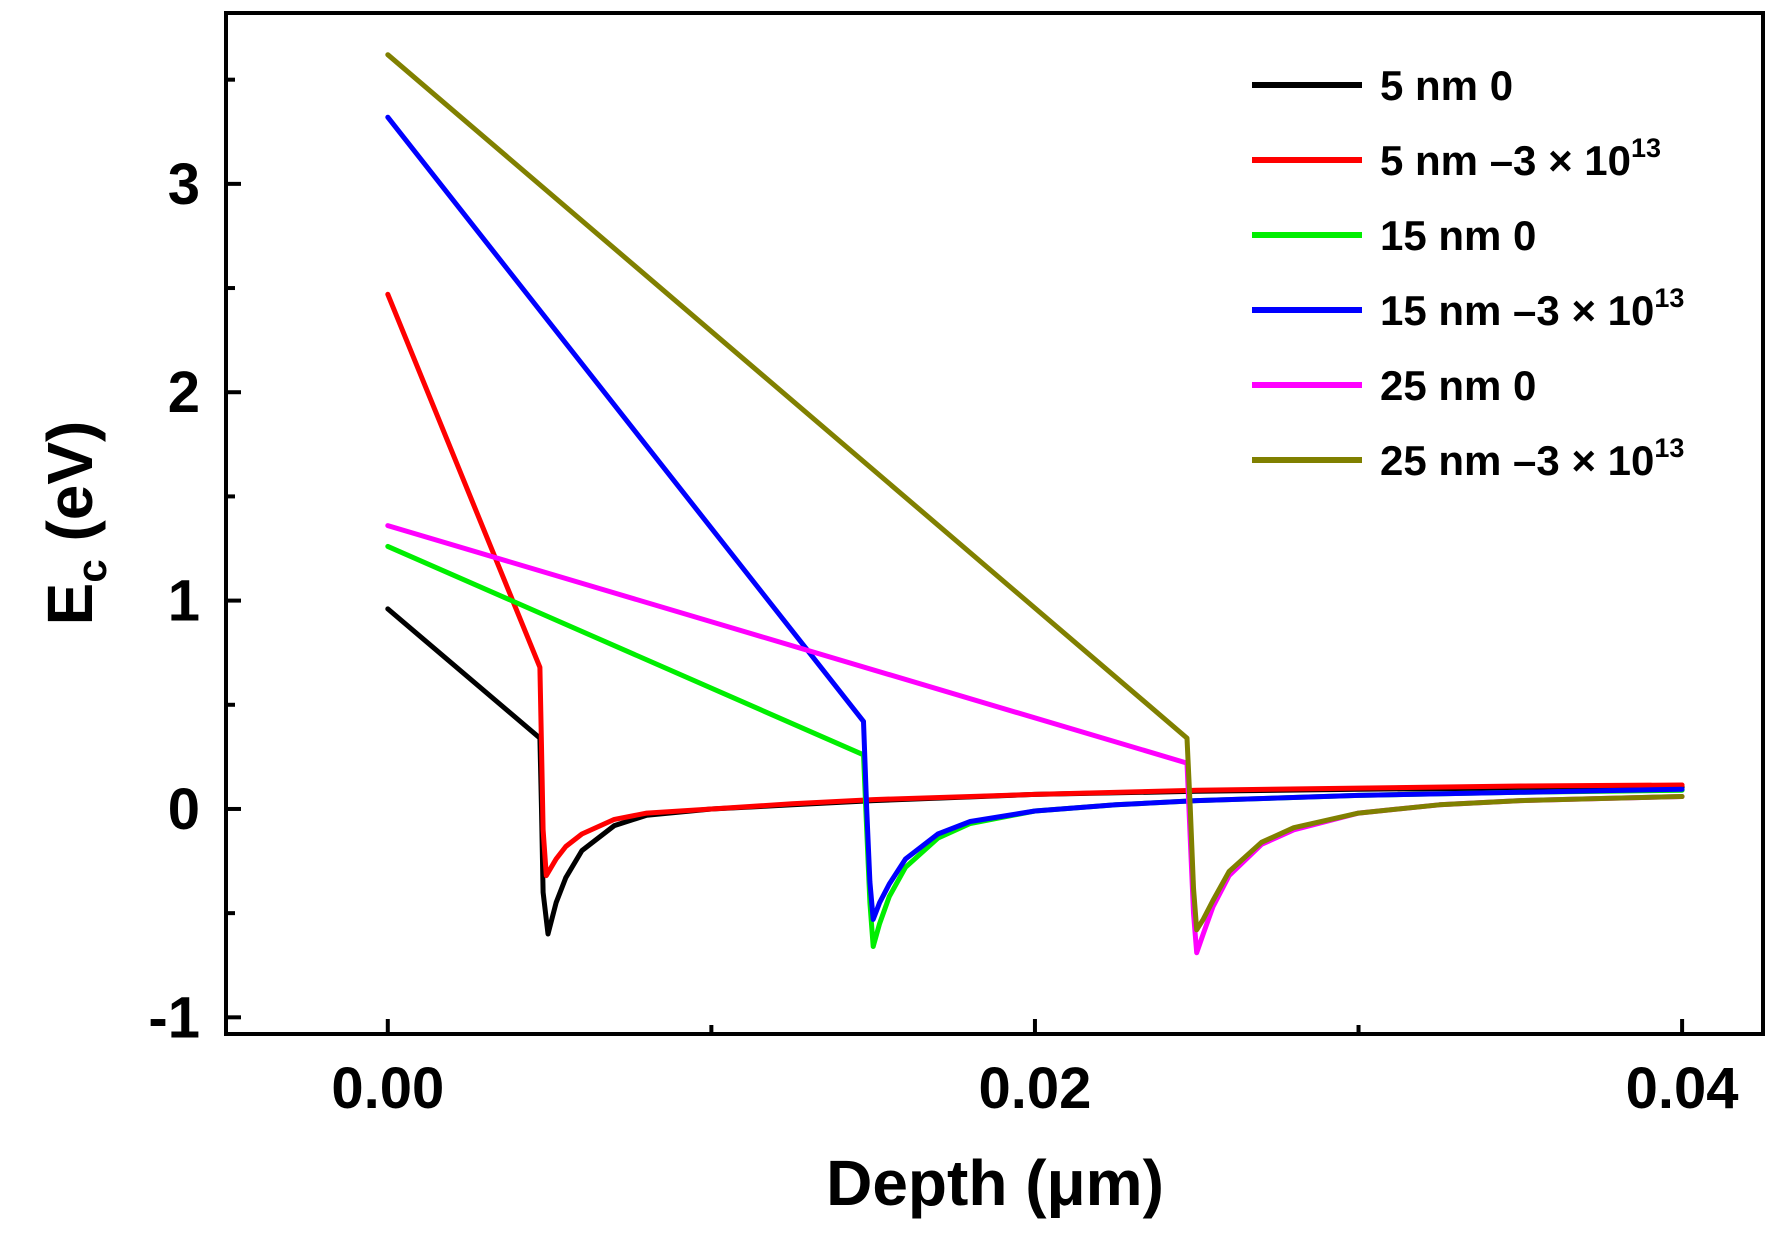 The height and width of the screenshot is (1238, 1781). What do you see at coordinates (1682, 1088) in the screenshot?
I see `x-tick-label-2: 0.04` at bounding box center [1682, 1088].